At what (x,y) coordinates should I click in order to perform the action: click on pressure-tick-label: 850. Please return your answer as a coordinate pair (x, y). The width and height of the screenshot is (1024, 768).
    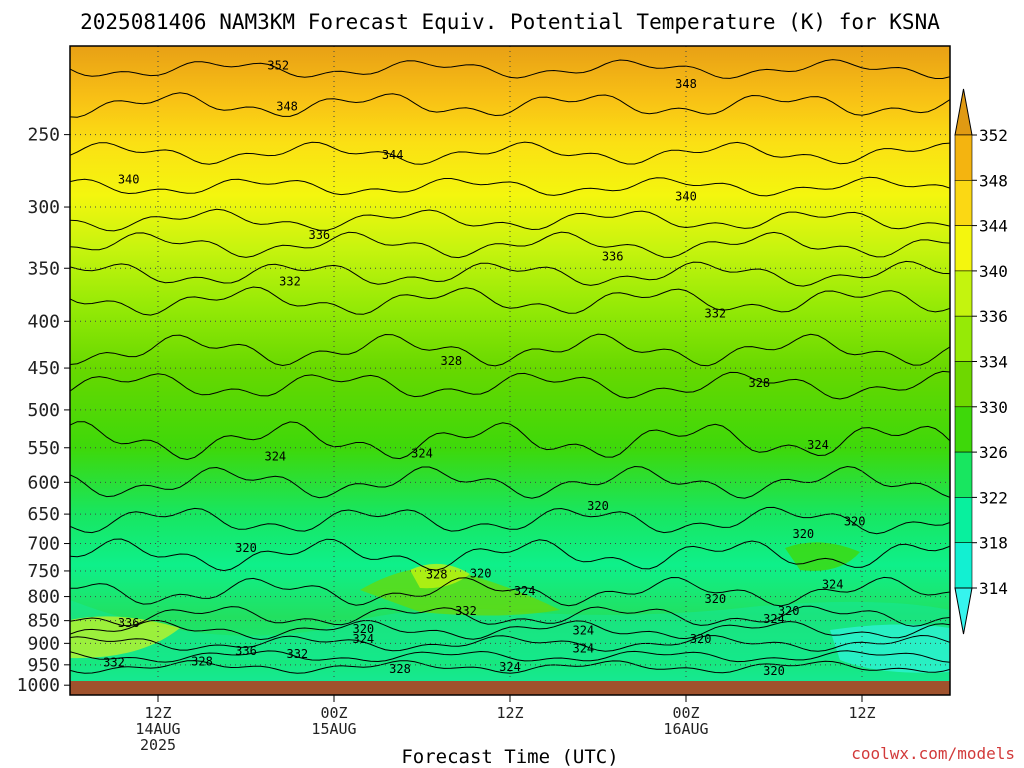
    Looking at the image, I should click on (43, 621).